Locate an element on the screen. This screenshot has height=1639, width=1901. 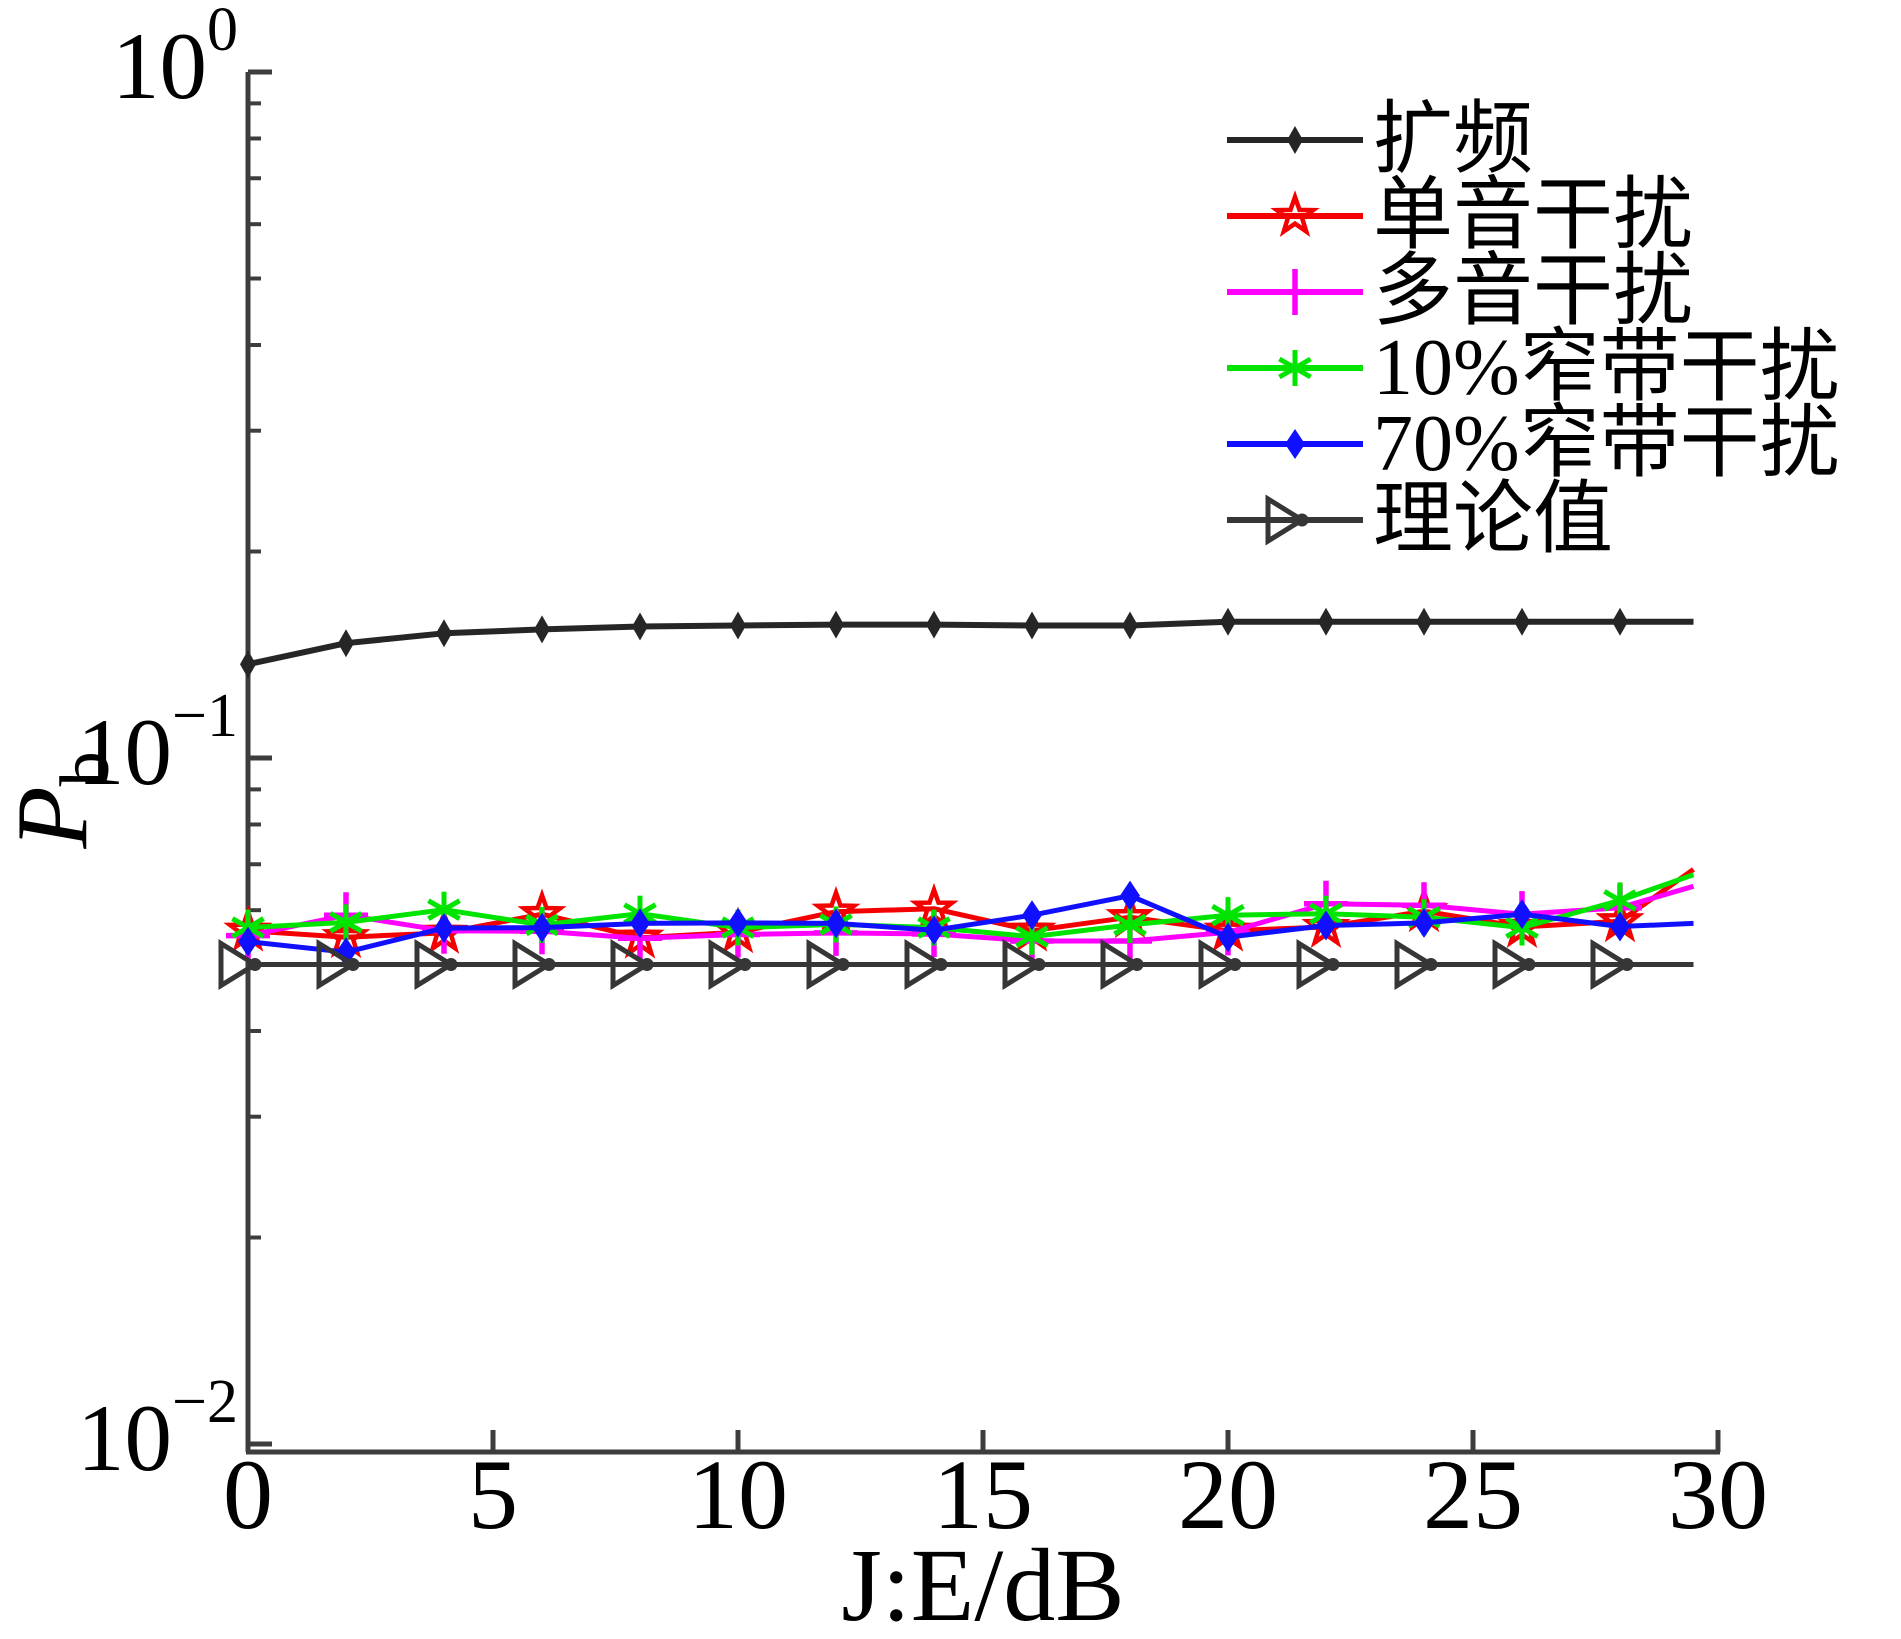
y-tick-label: 10⁰ is located at coordinates (175, 59).